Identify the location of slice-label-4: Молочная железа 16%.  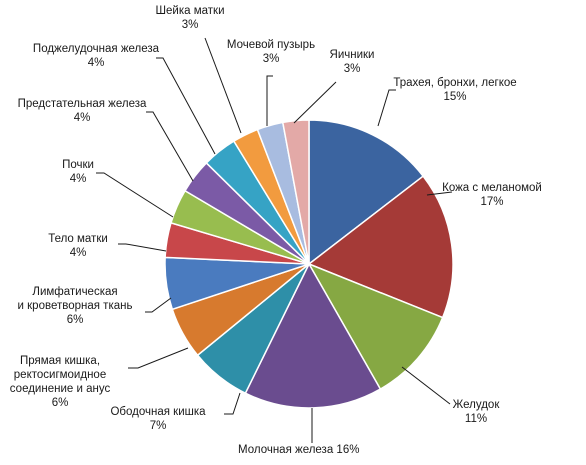
(298, 450).